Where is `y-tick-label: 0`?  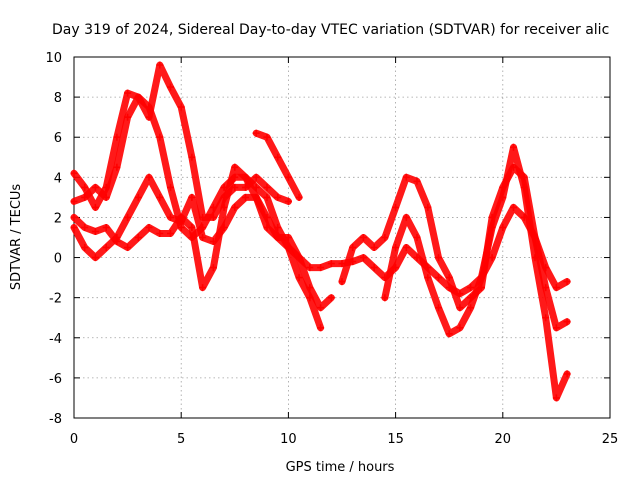
y-tick-label: 0 is located at coordinates (58, 259).